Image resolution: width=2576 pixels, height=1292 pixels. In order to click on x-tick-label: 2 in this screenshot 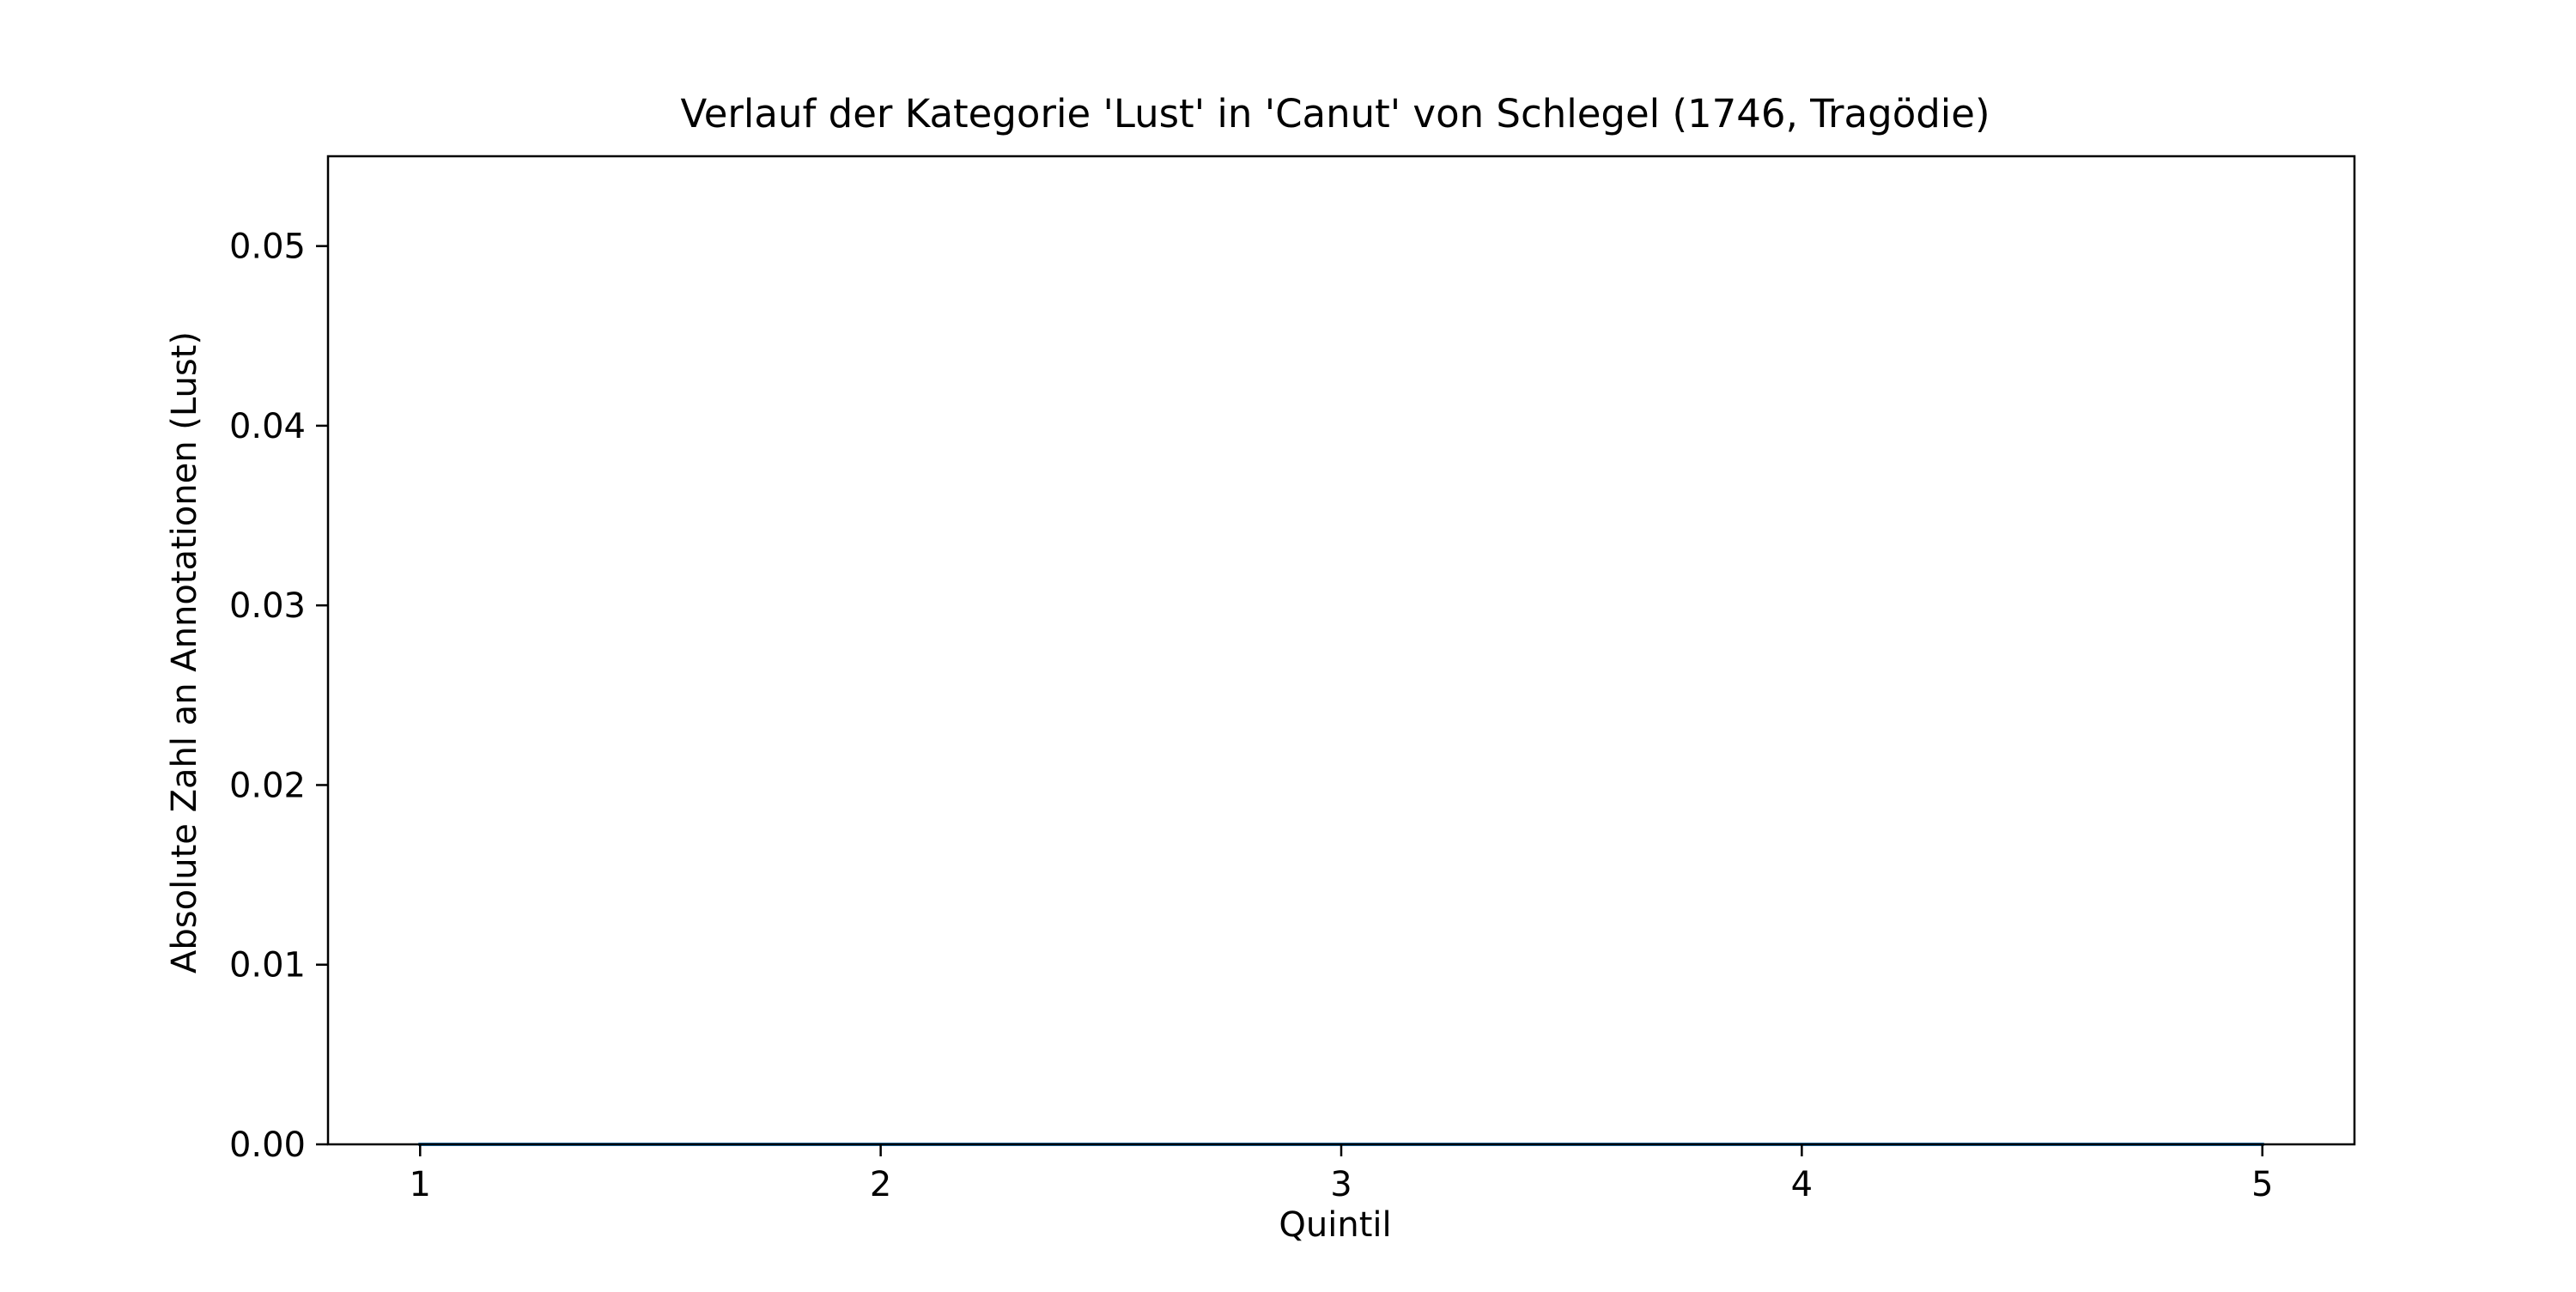, I will do `click(881, 1184)`.